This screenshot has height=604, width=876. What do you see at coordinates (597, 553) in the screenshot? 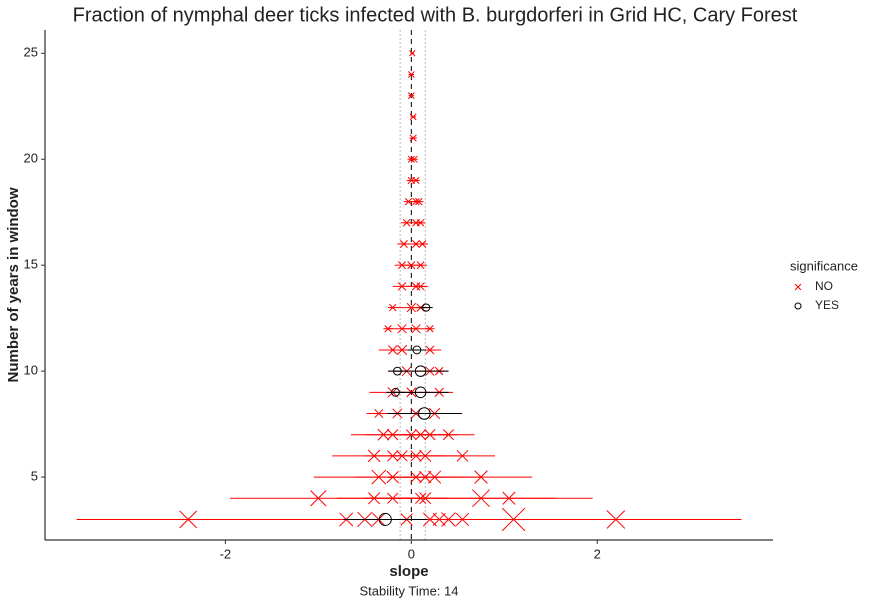
I see `x-tick-label: 2` at bounding box center [597, 553].